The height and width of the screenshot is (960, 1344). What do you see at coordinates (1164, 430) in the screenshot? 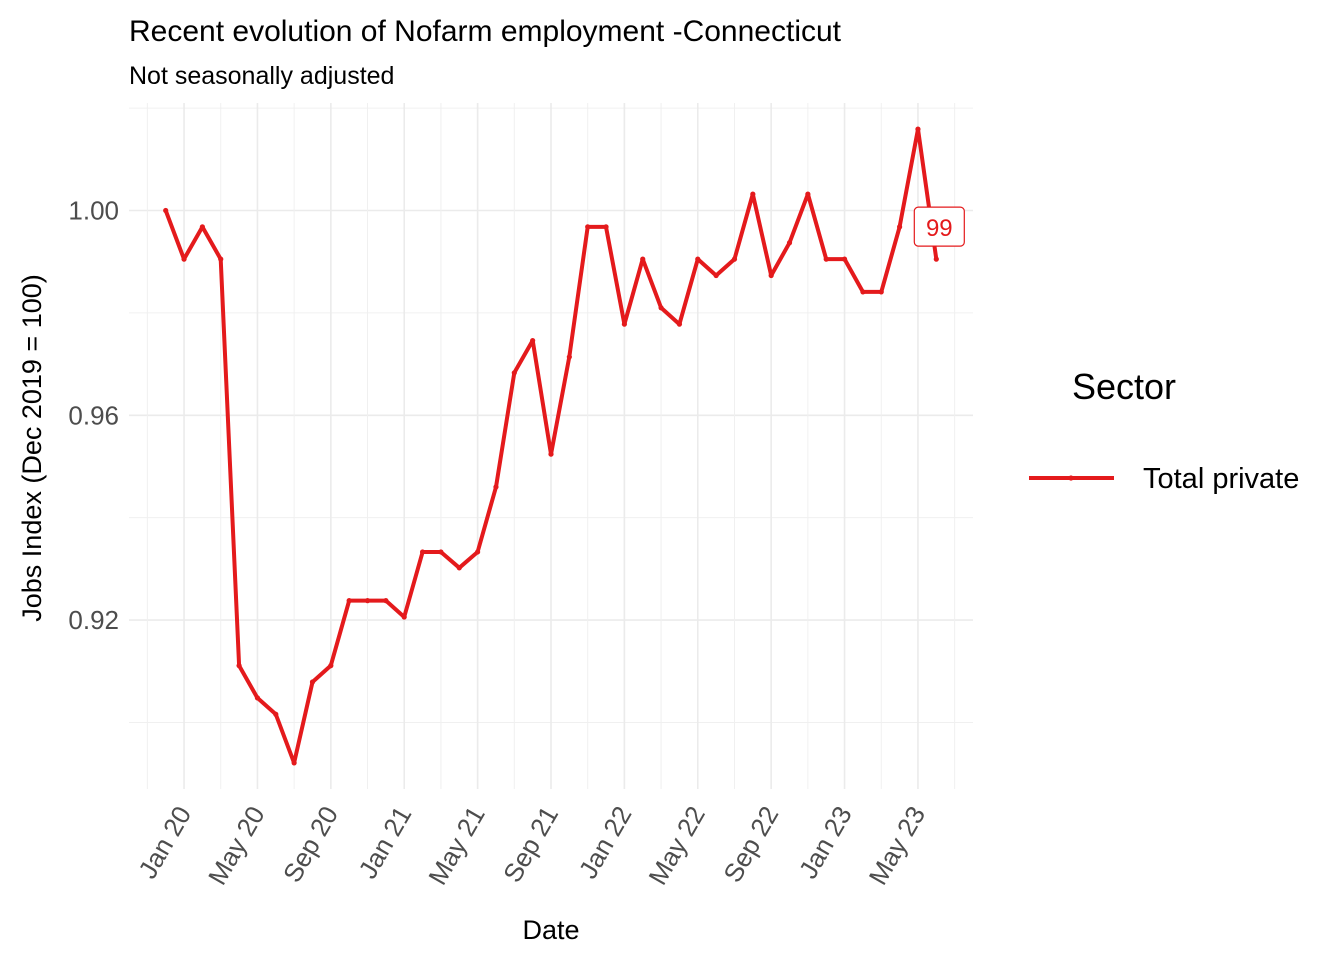
I see `legend: Sector Total private` at bounding box center [1164, 430].